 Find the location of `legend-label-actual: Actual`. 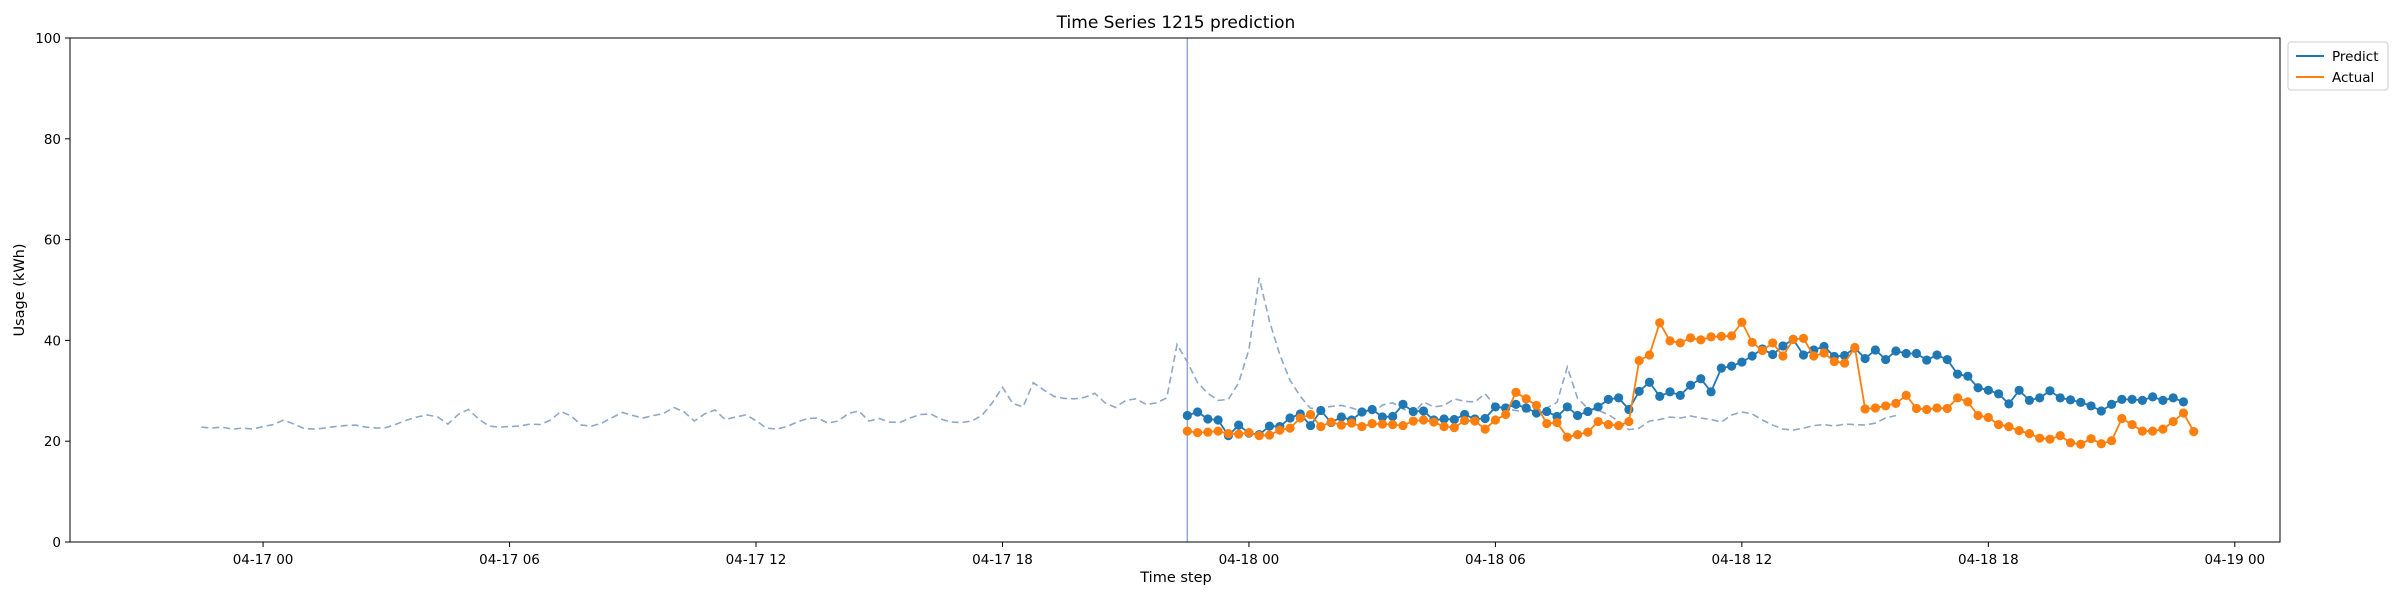

legend-label-actual: Actual is located at coordinates (2353, 78).